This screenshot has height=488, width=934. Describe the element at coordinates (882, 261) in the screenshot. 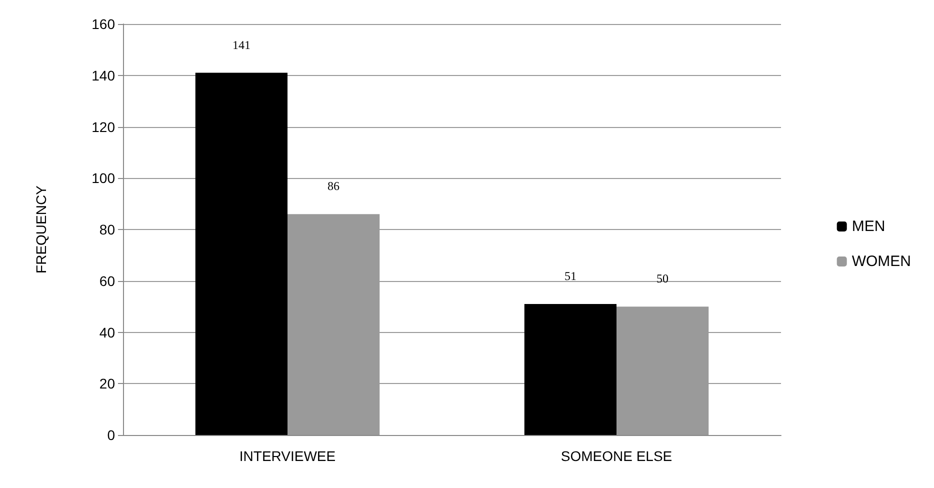

I see `legend-label: WOMEN` at that location.